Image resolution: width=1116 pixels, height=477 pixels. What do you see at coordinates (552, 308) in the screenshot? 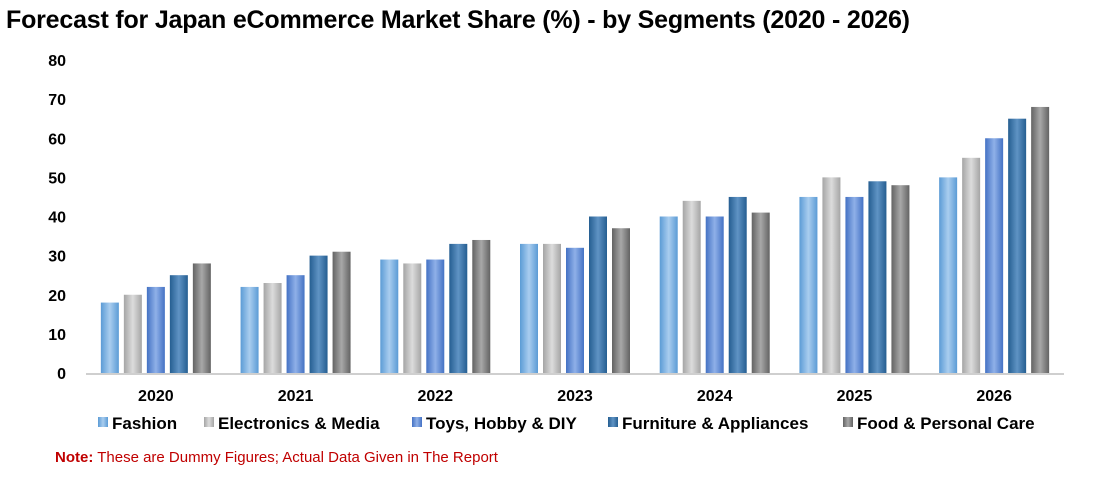
I see `bar-electronics-media-2023` at bounding box center [552, 308].